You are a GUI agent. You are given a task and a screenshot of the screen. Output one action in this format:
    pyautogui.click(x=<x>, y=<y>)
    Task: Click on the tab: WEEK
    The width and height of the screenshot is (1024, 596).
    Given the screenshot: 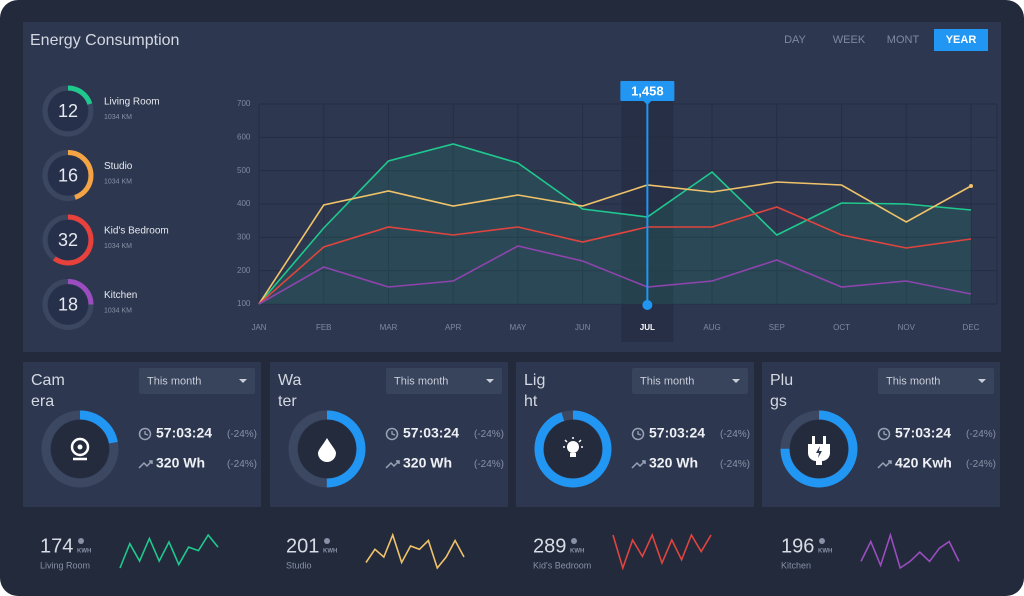 What is the action you would take?
    pyautogui.click(x=849, y=40)
    